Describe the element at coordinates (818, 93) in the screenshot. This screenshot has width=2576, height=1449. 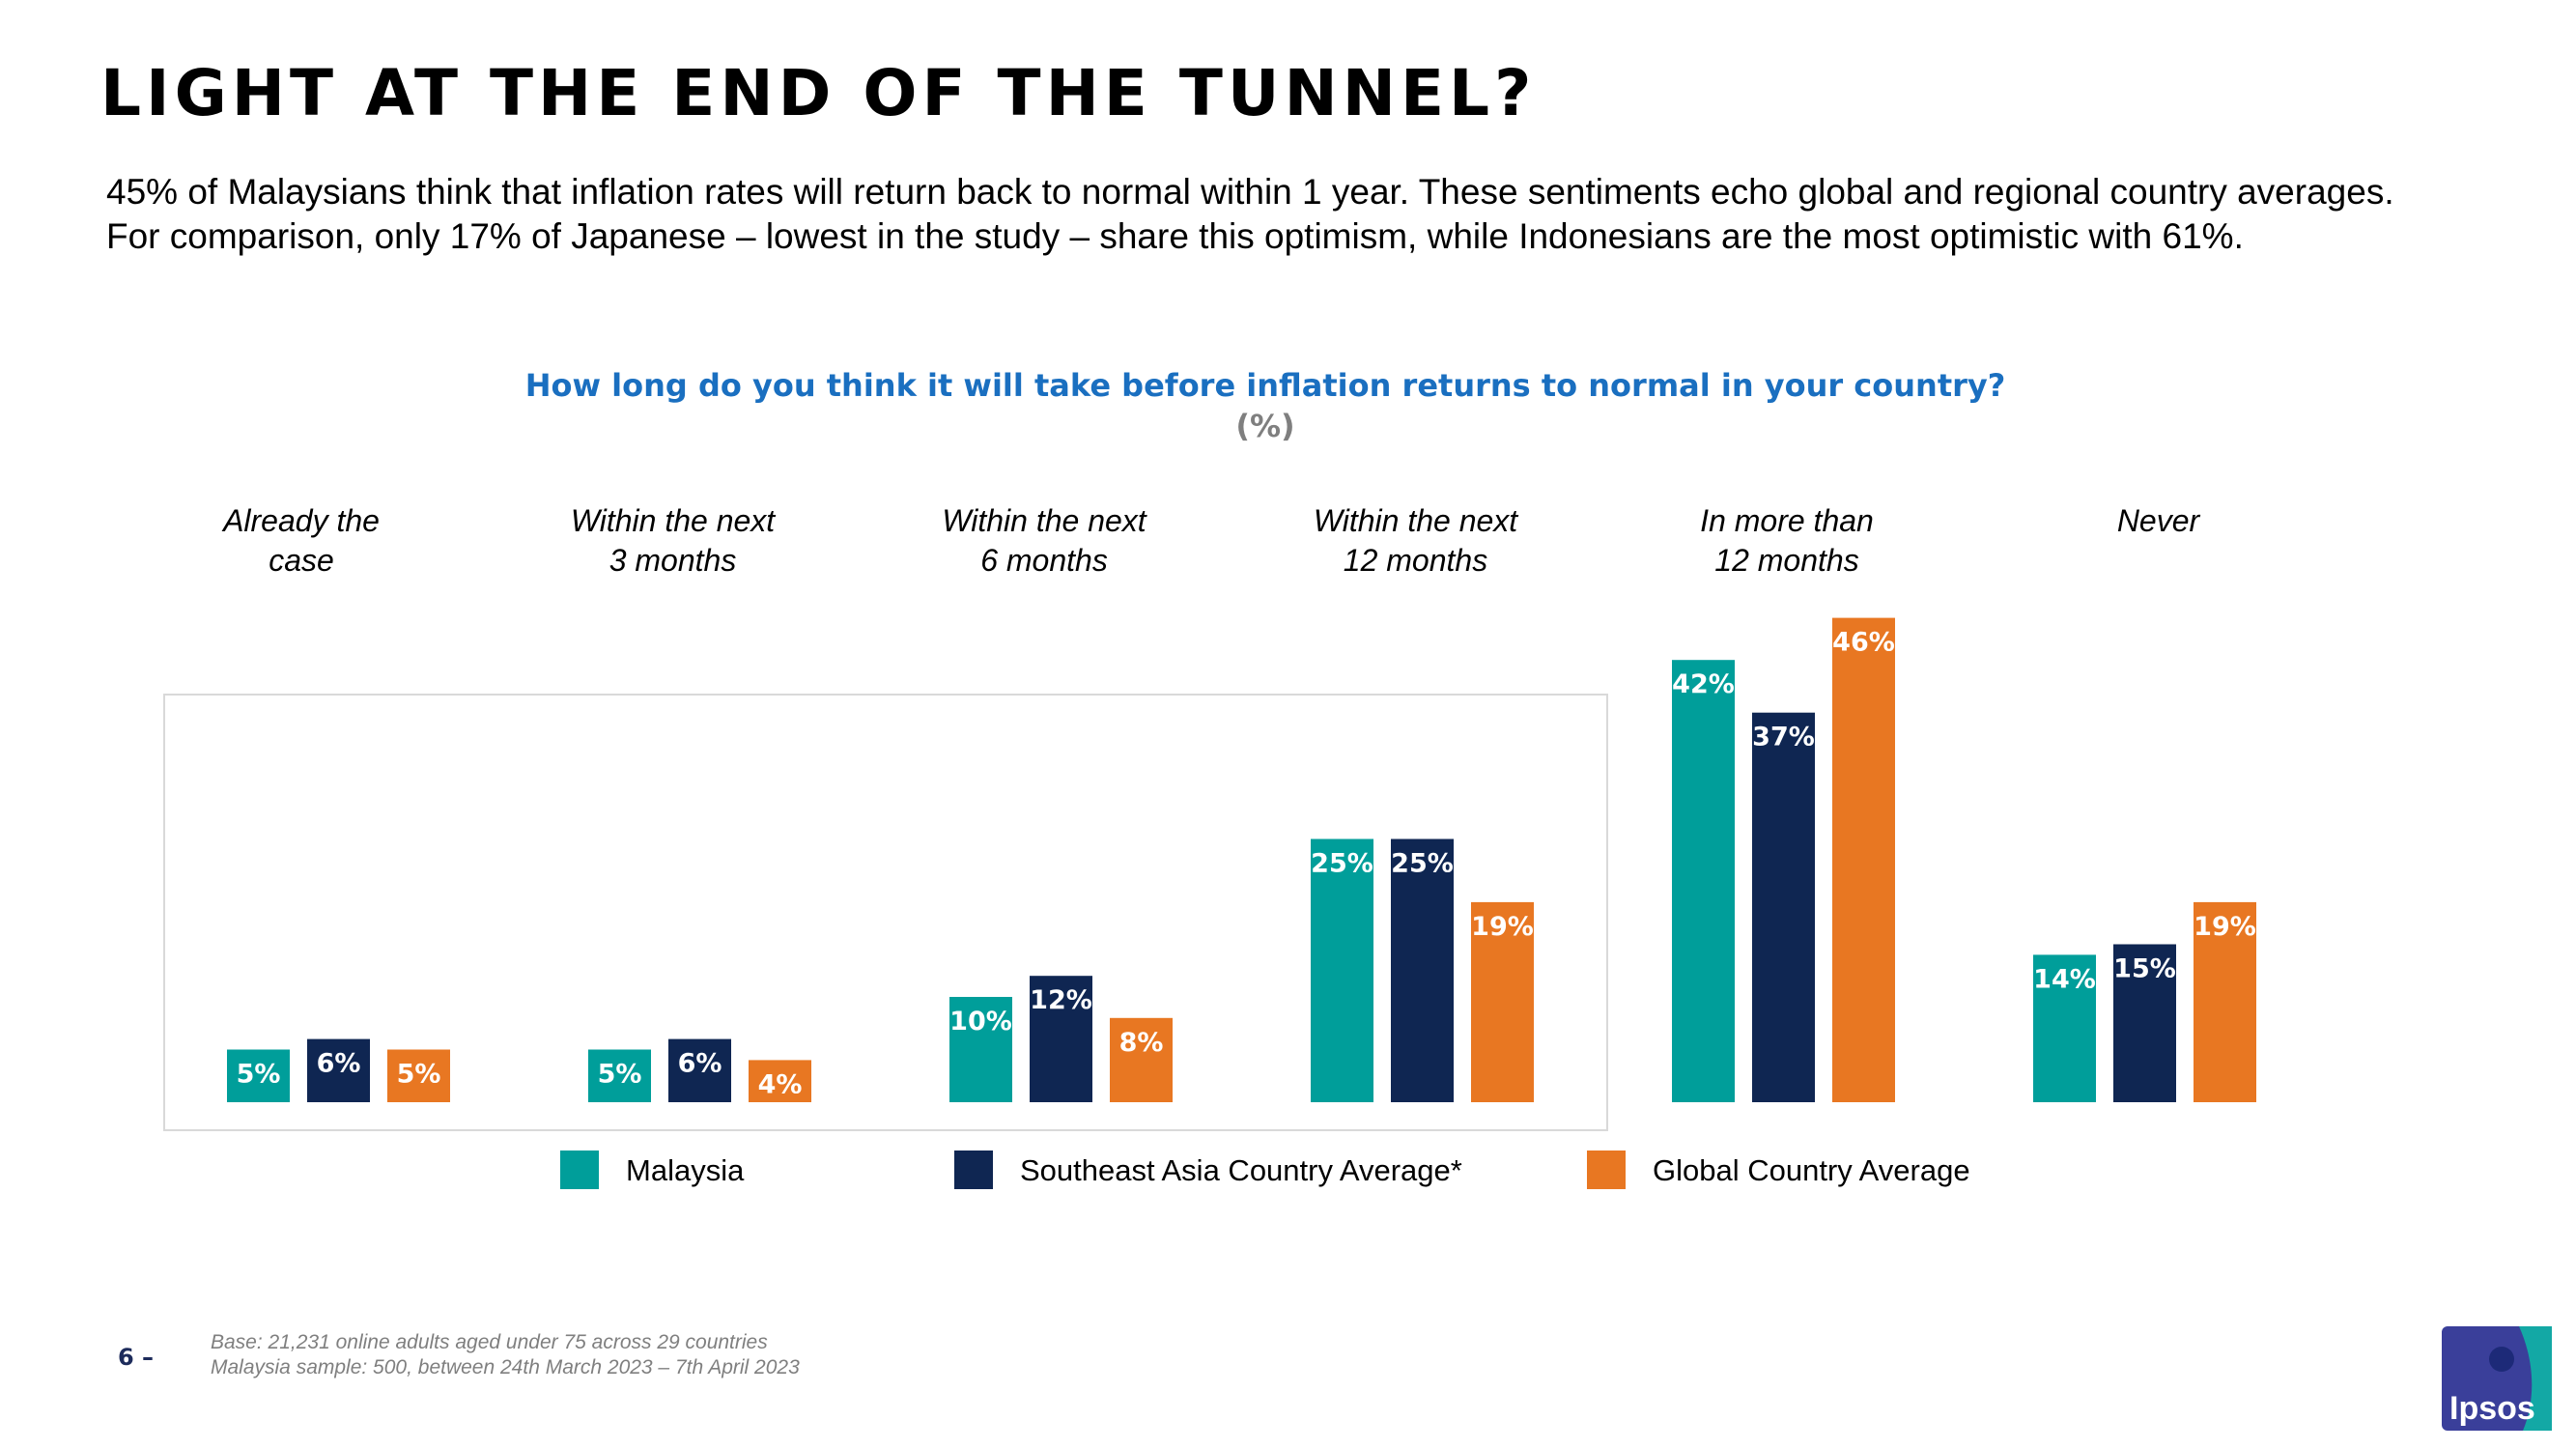
I see `page-title: LIGHT AT THE END OF THE TUNNEL?` at that location.